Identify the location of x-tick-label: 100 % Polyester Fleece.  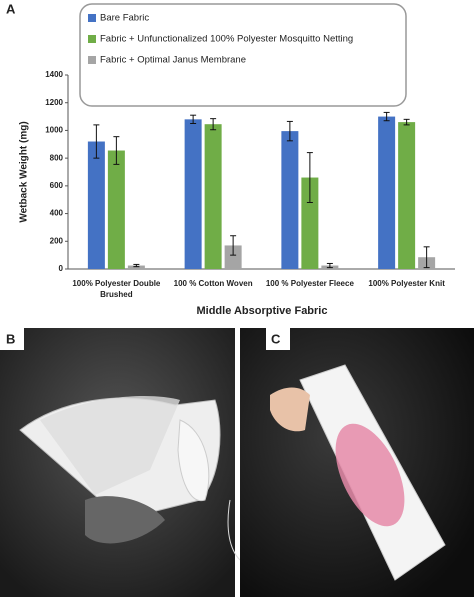
(309, 283).